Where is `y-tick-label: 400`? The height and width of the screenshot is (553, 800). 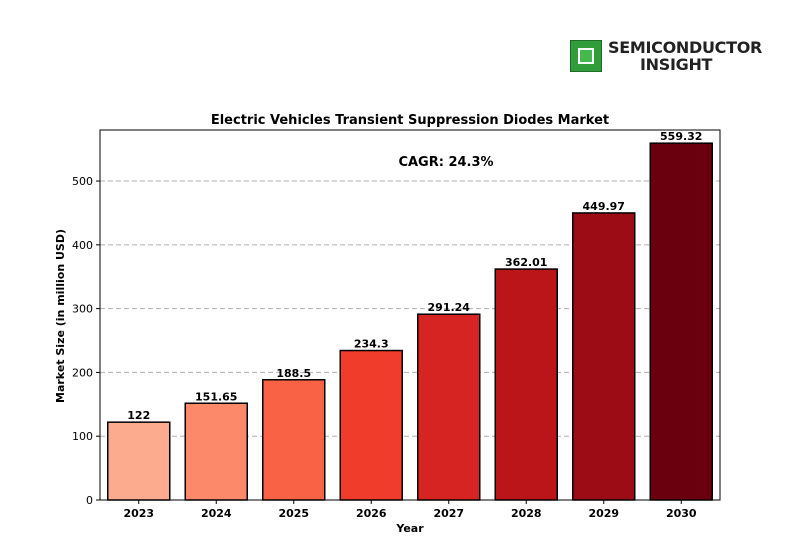 y-tick-label: 400 is located at coordinates (82, 245).